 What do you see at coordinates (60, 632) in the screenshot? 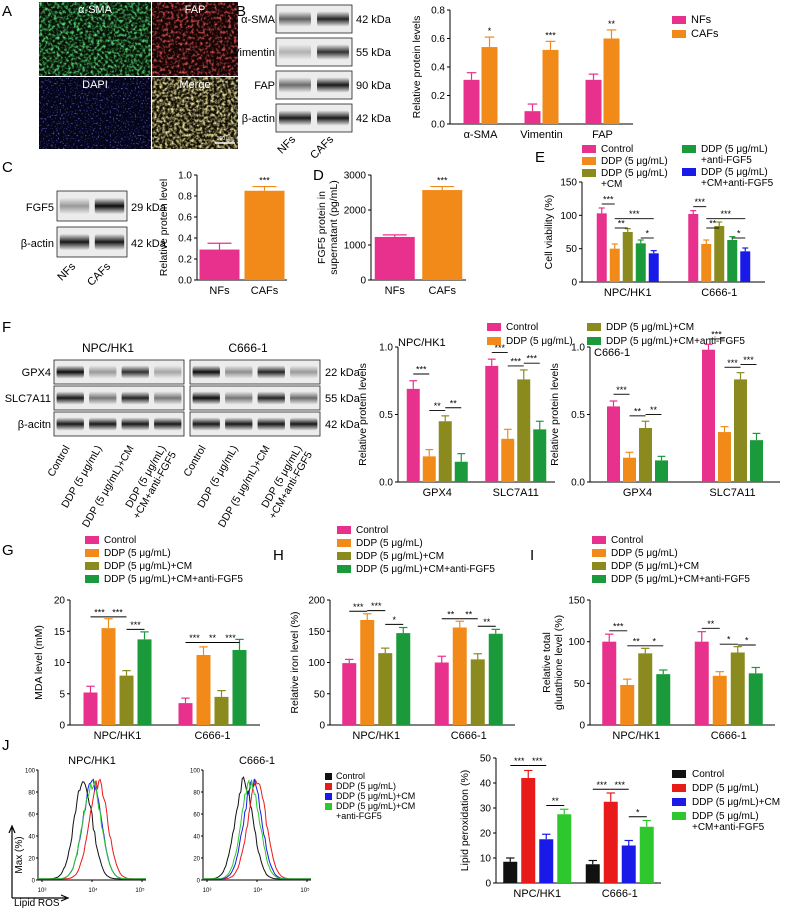
I see `y-tick-label: 15` at bounding box center [60, 632].